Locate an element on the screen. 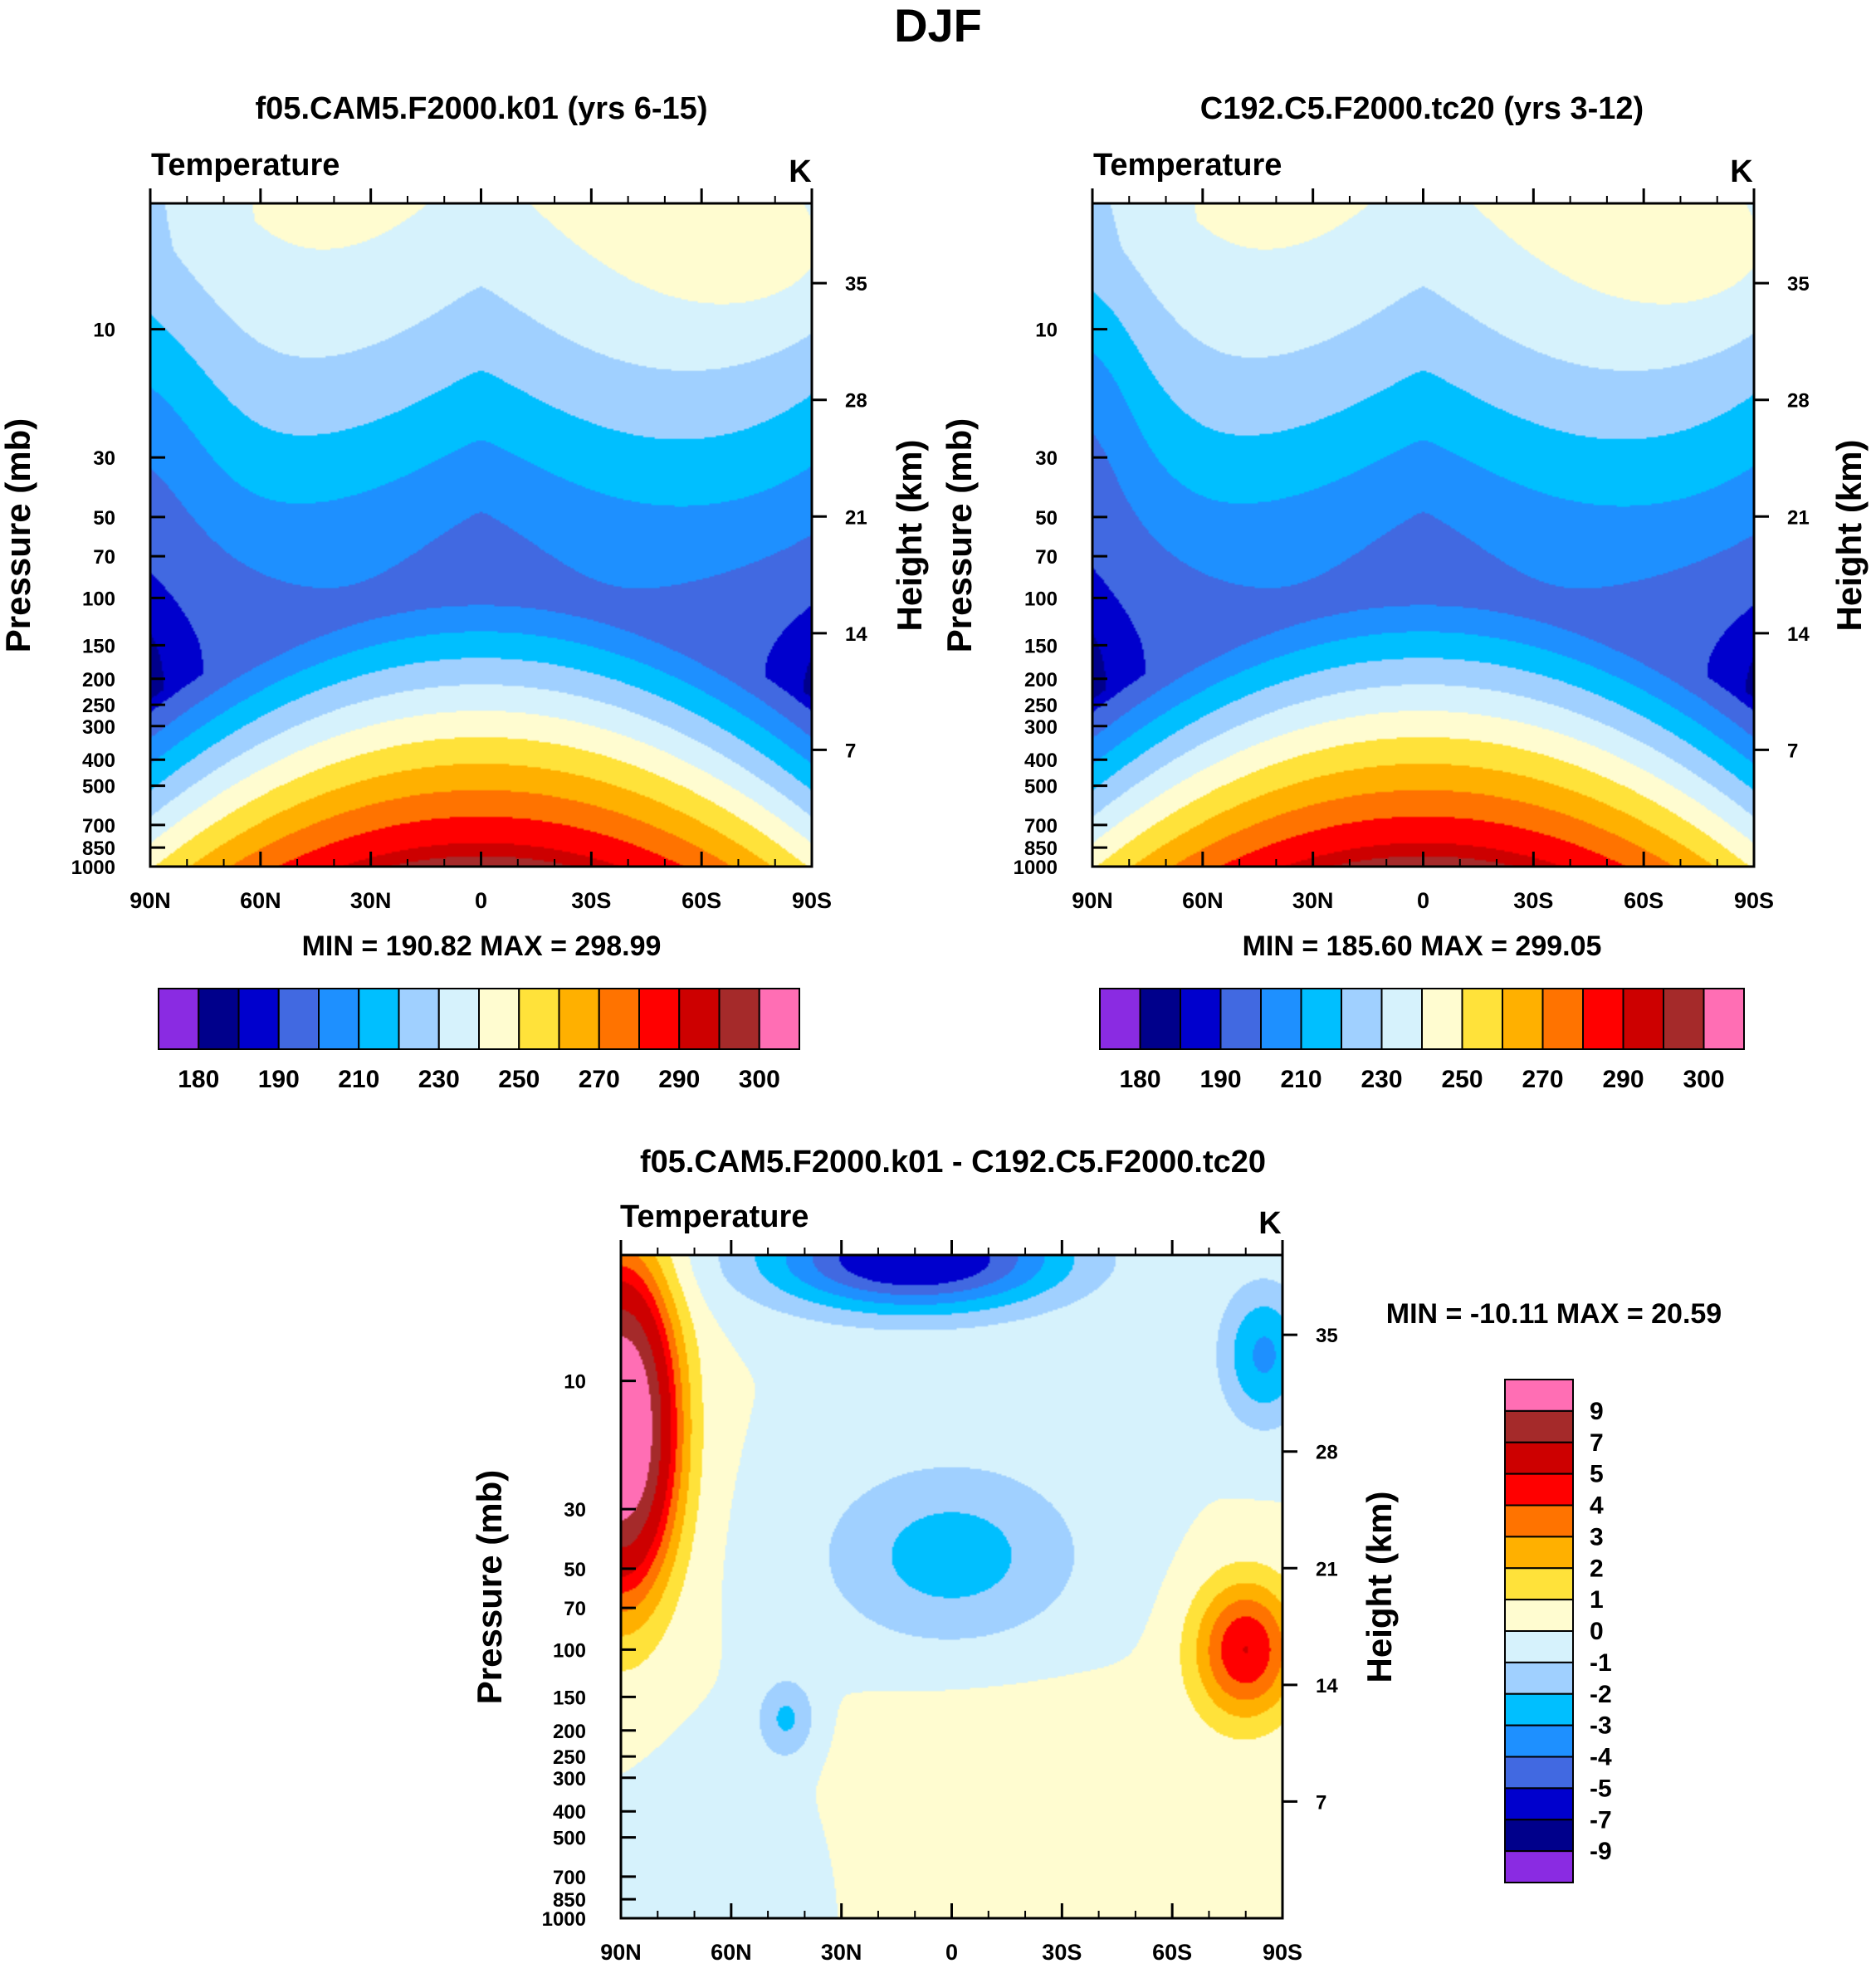  figure-title: DJF is located at coordinates (938, 26).